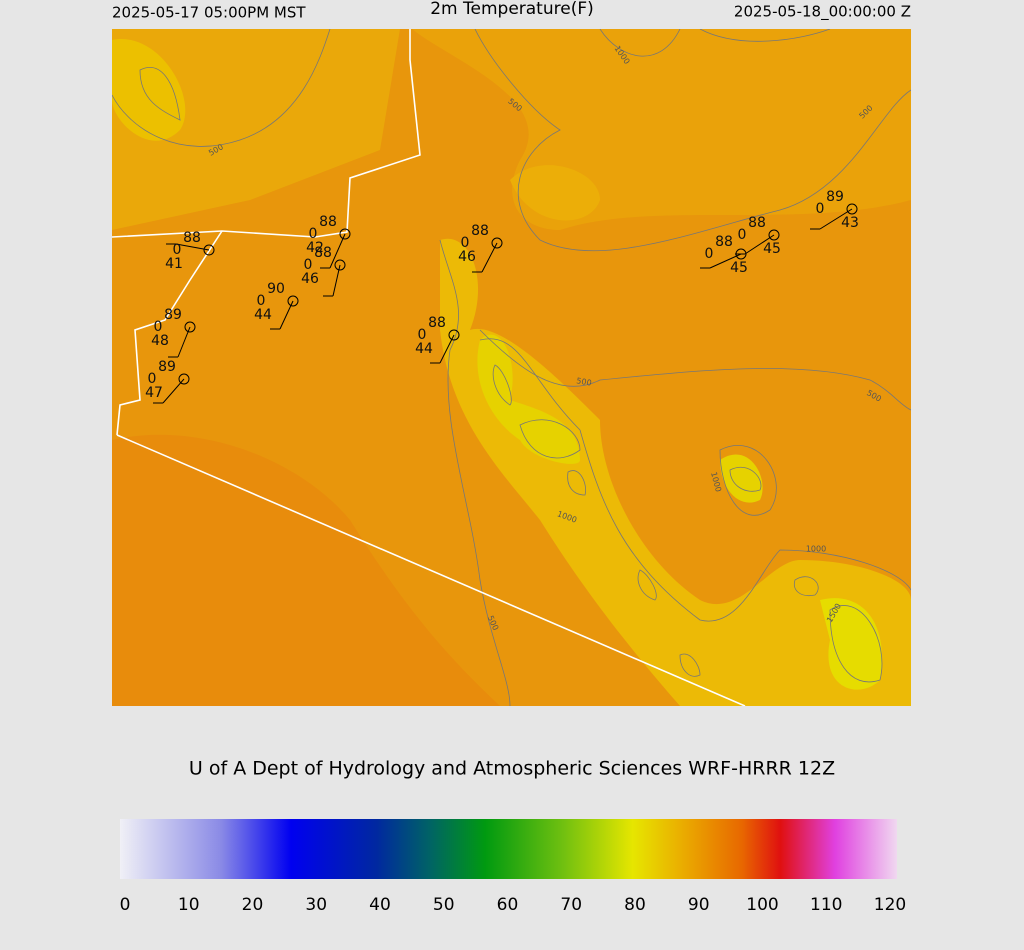 The width and height of the screenshot is (1024, 950). I want to click on station-dewpoint: 47, so click(154, 393).